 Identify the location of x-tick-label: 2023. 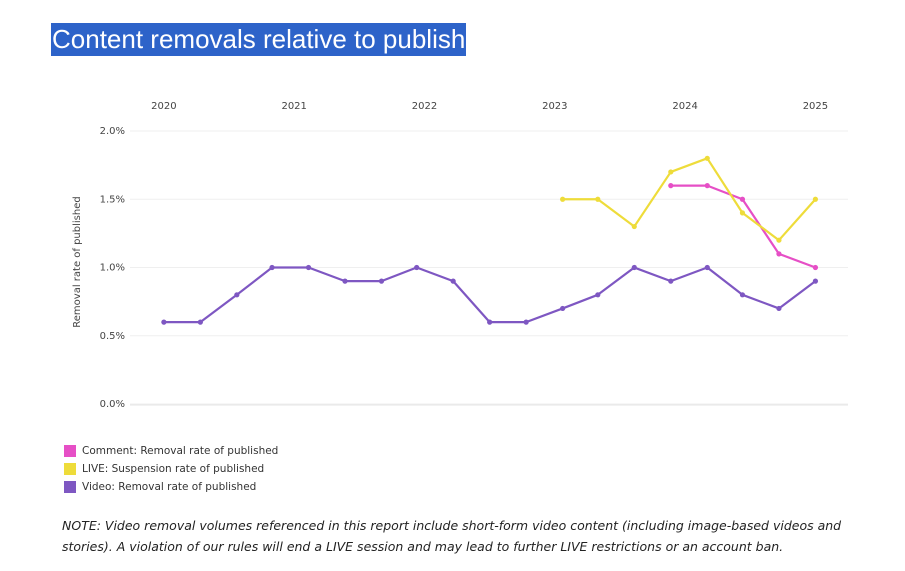
(554, 106).